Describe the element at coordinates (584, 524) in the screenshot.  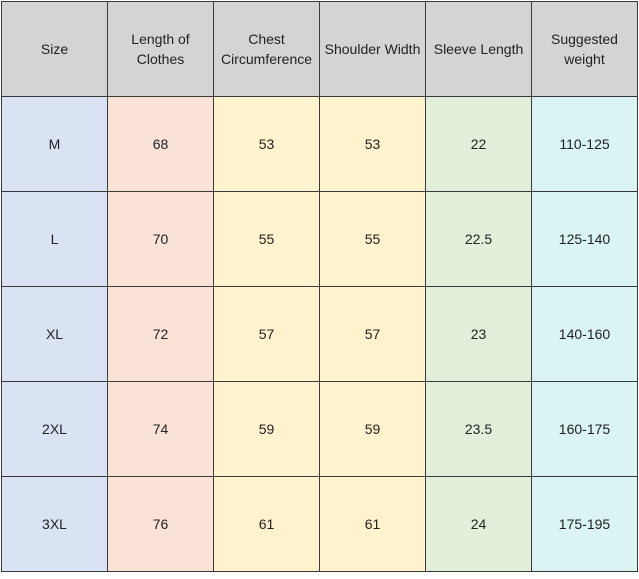
I see `table-cell: 175-195` at that location.